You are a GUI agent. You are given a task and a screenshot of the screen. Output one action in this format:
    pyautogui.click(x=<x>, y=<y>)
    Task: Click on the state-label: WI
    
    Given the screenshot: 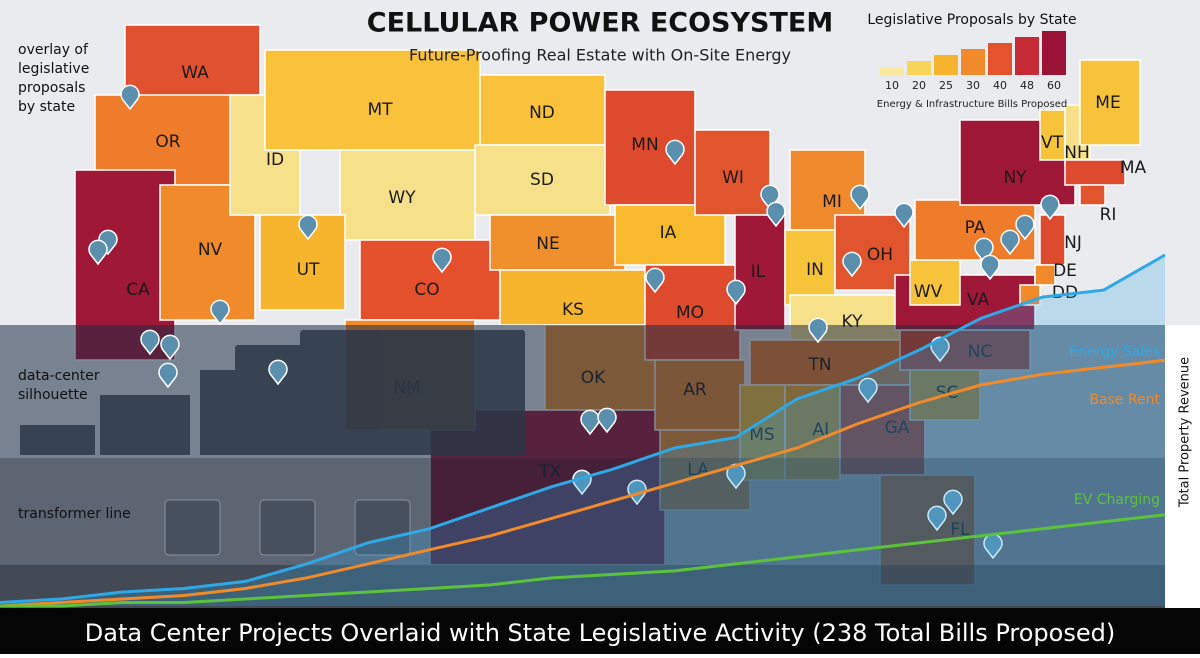 What is the action you would take?
    pyautogui.click(x=733, y=178)
    